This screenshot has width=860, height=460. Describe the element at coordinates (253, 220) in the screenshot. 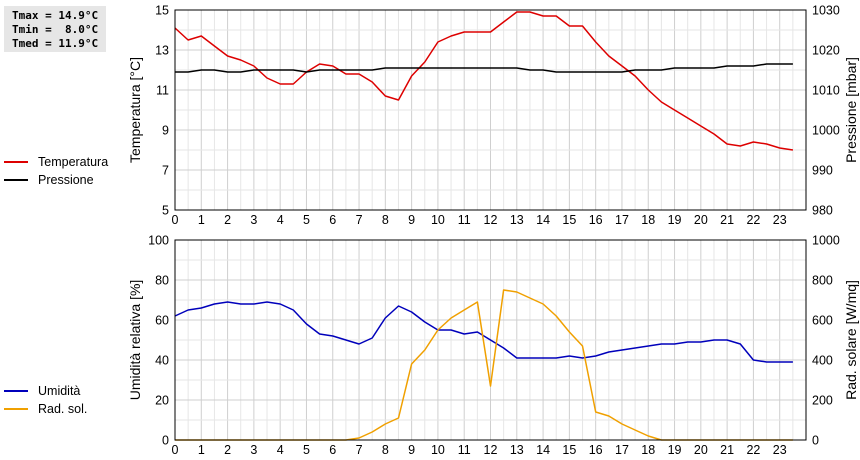

I see `chart1-x-tick-label: 3` at that location.